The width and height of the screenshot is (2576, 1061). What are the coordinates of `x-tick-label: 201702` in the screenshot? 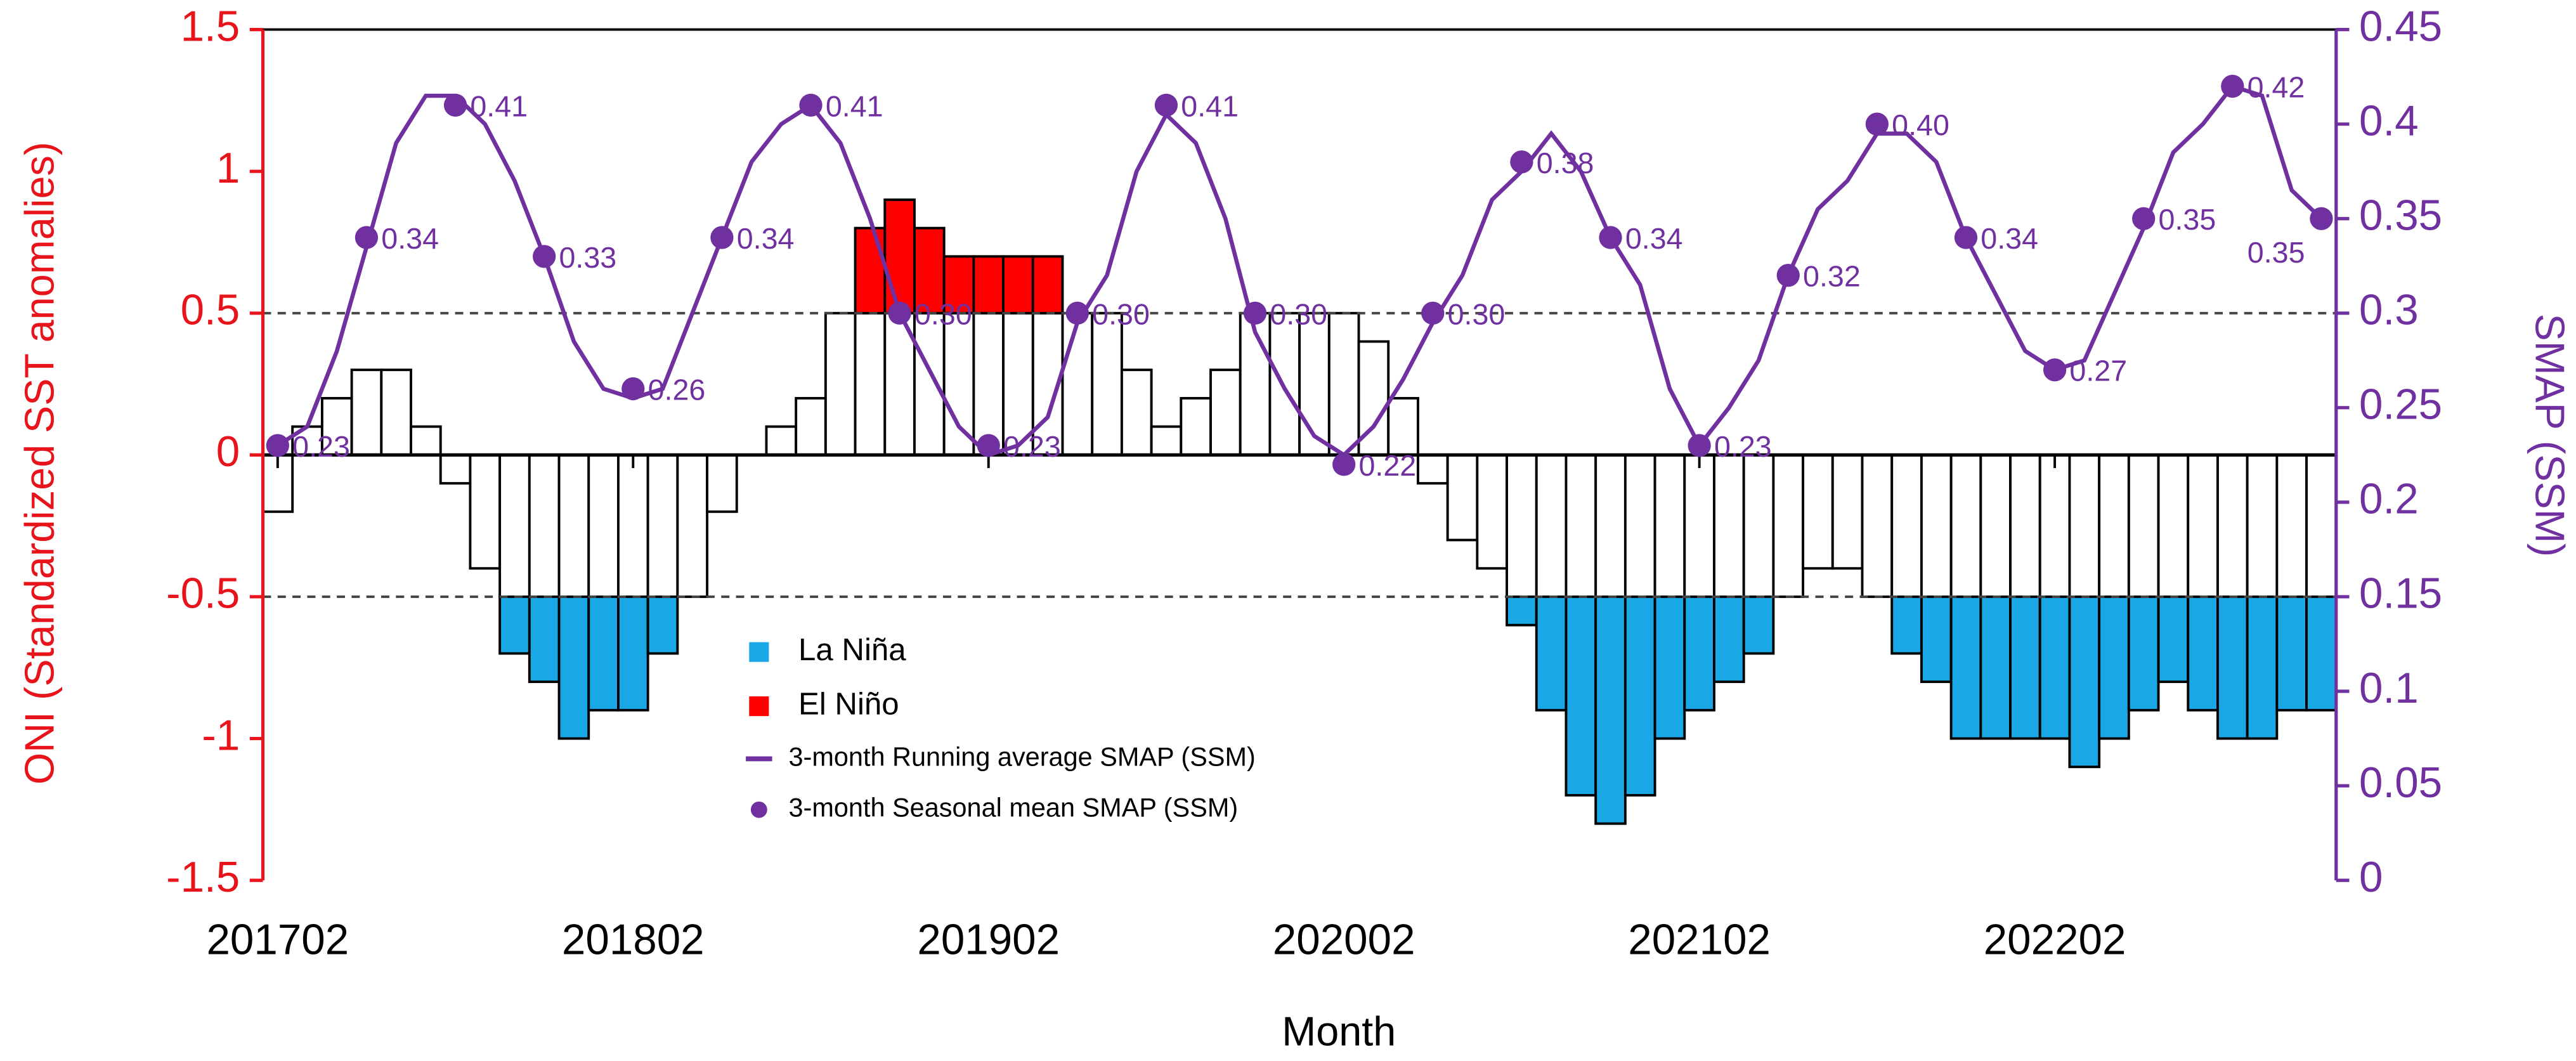 It's located at (277, 939).